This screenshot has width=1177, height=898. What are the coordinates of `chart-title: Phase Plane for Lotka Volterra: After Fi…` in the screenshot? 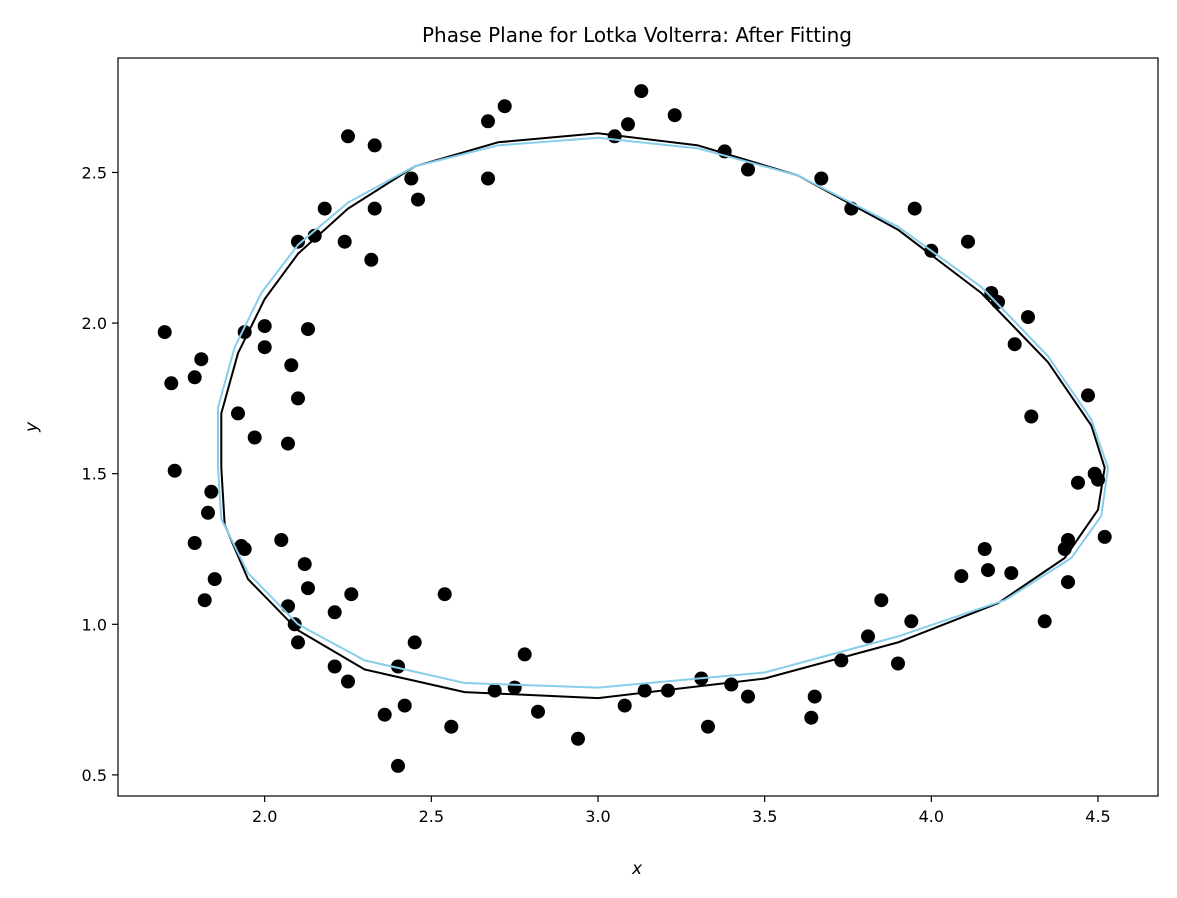 It's located at (637, 35).